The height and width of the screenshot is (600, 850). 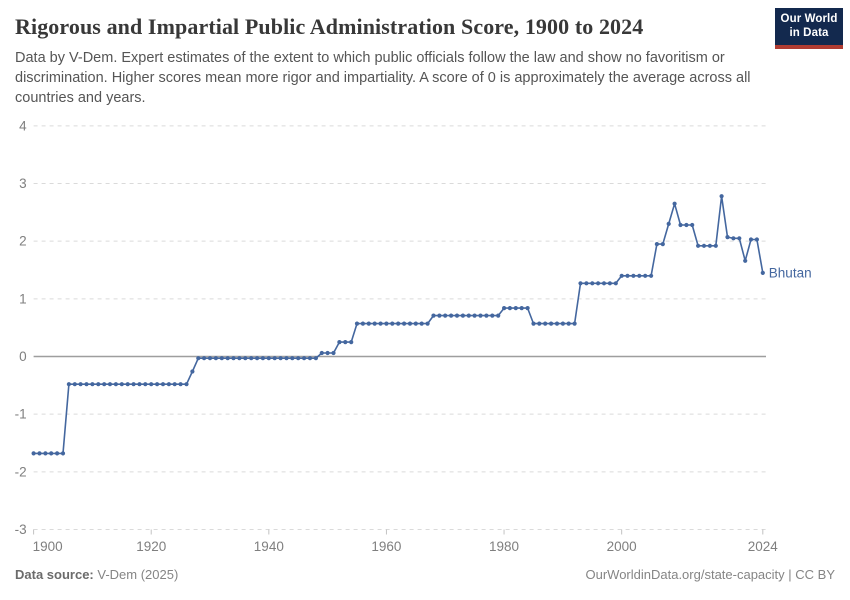 I want to click on x-tick-label: 2000, so click(x=622, y=546).